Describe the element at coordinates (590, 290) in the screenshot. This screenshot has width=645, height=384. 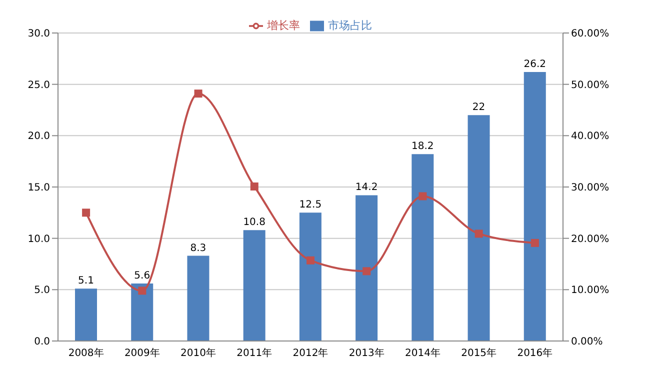
I see `y2-tick-label: 10.00%` at that location.